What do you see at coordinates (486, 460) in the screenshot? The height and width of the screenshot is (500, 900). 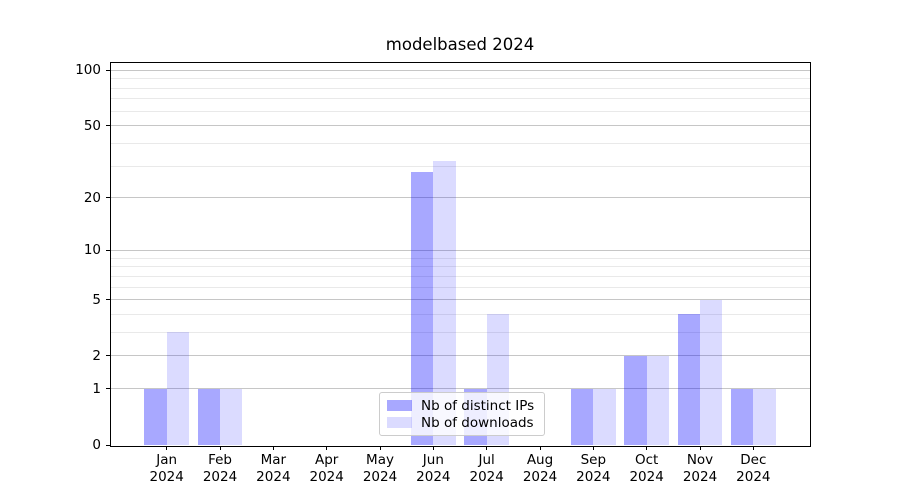 I see `x-tick-month: Jul` at bounding box center [486, 460].